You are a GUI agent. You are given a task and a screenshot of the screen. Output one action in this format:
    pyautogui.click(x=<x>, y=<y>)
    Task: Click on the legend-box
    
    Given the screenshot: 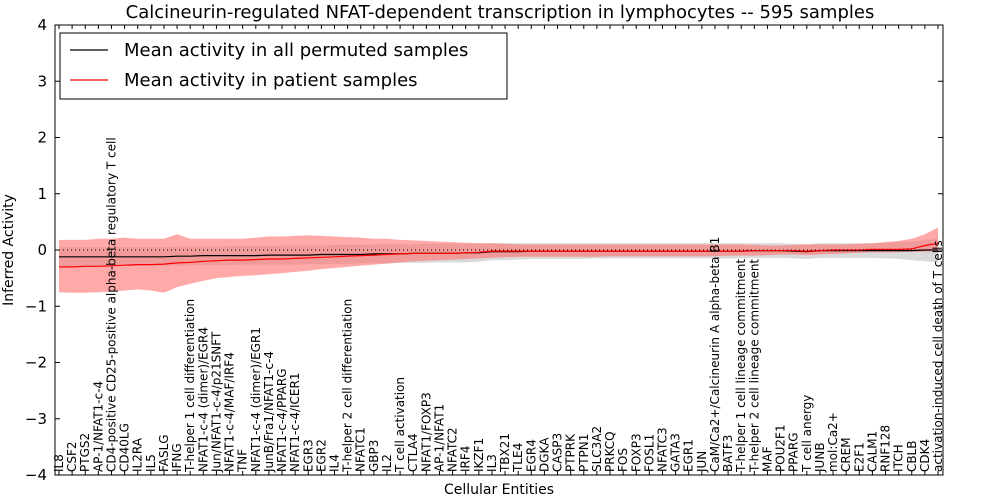 What is the action you would take?
    pyautogui.click(x=283, y=66)
    